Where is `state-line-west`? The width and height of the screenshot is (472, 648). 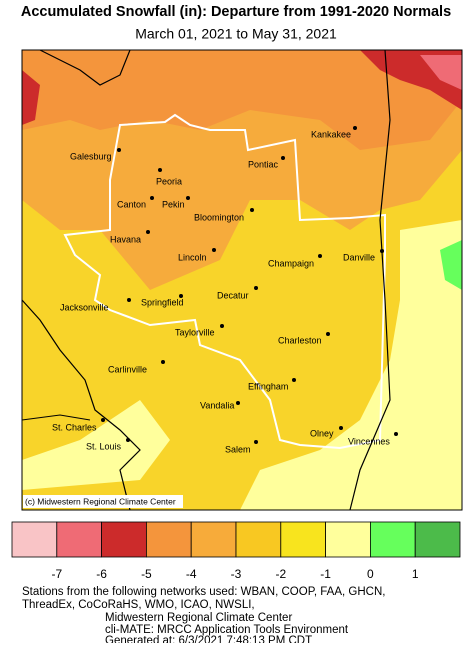
state-line-west is located at coordinates (81, 405).